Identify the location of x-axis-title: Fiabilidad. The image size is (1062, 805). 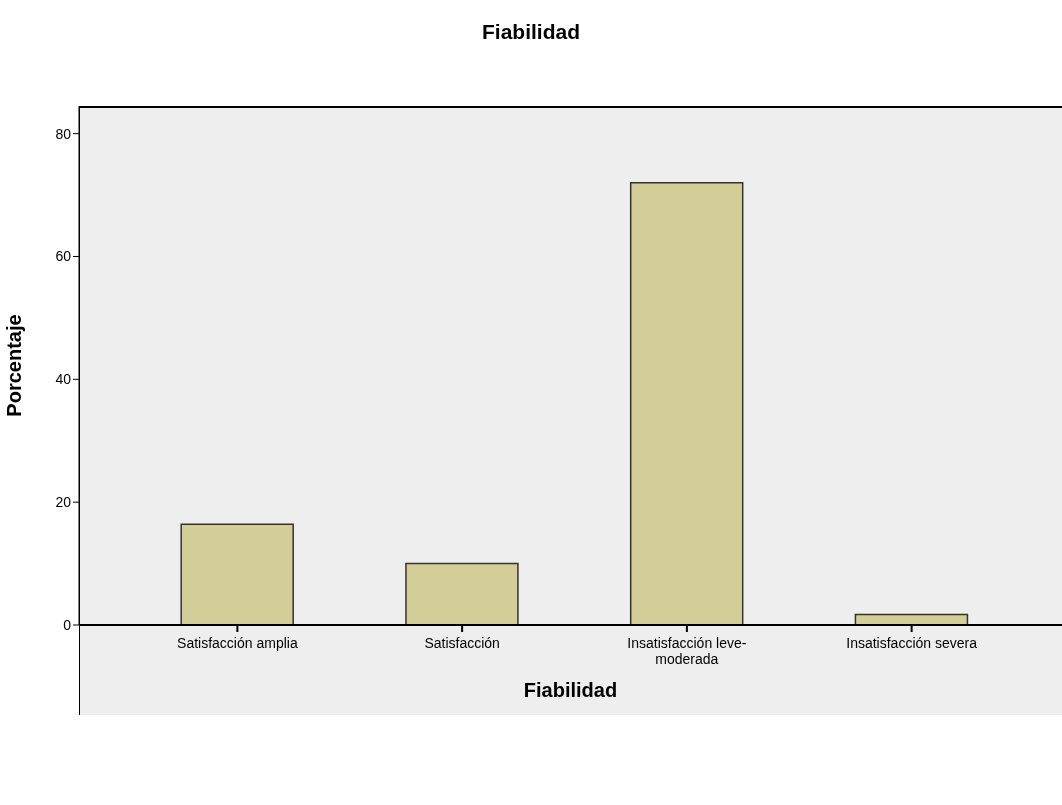
(570, 690).